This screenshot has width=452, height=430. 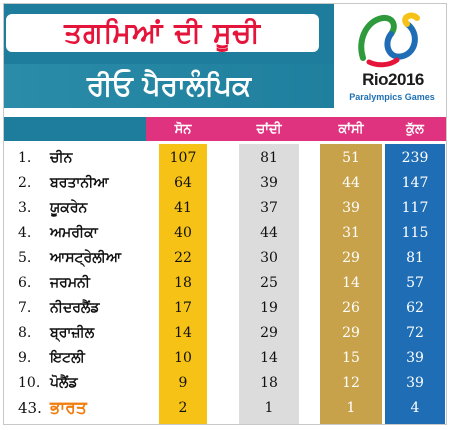 What do you see at coordinates (183, 208) in the screenshot?
I see `gold-count: 41` at bounding box center [183, 208].